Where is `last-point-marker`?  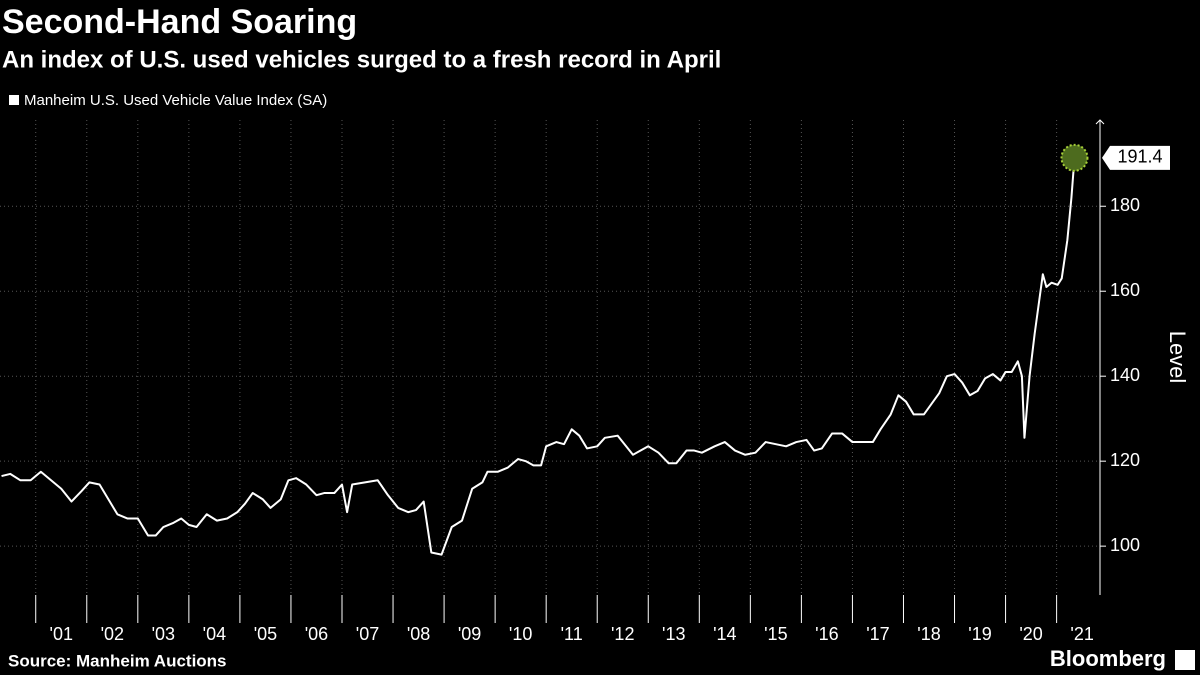
last-point-marker is located at coordinates (1074, 157).